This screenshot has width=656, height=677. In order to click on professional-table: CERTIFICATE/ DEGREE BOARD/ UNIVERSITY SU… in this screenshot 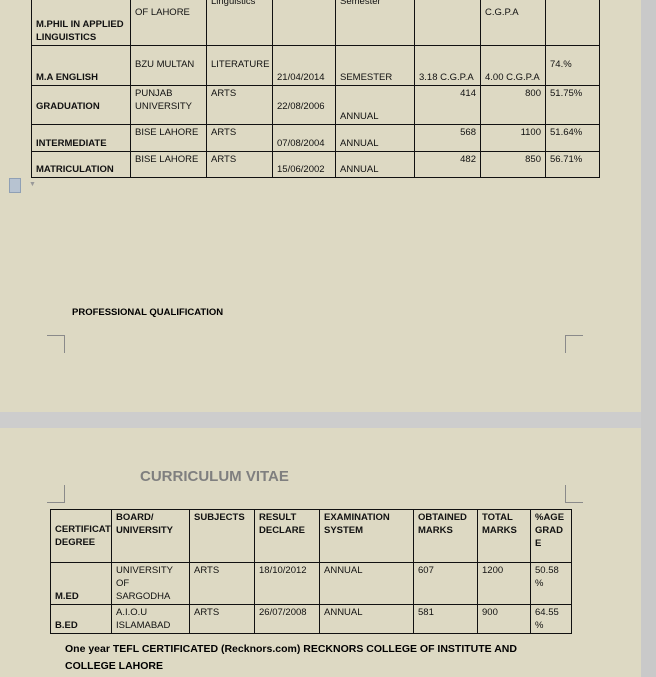, I will do `click(311, 571)`.